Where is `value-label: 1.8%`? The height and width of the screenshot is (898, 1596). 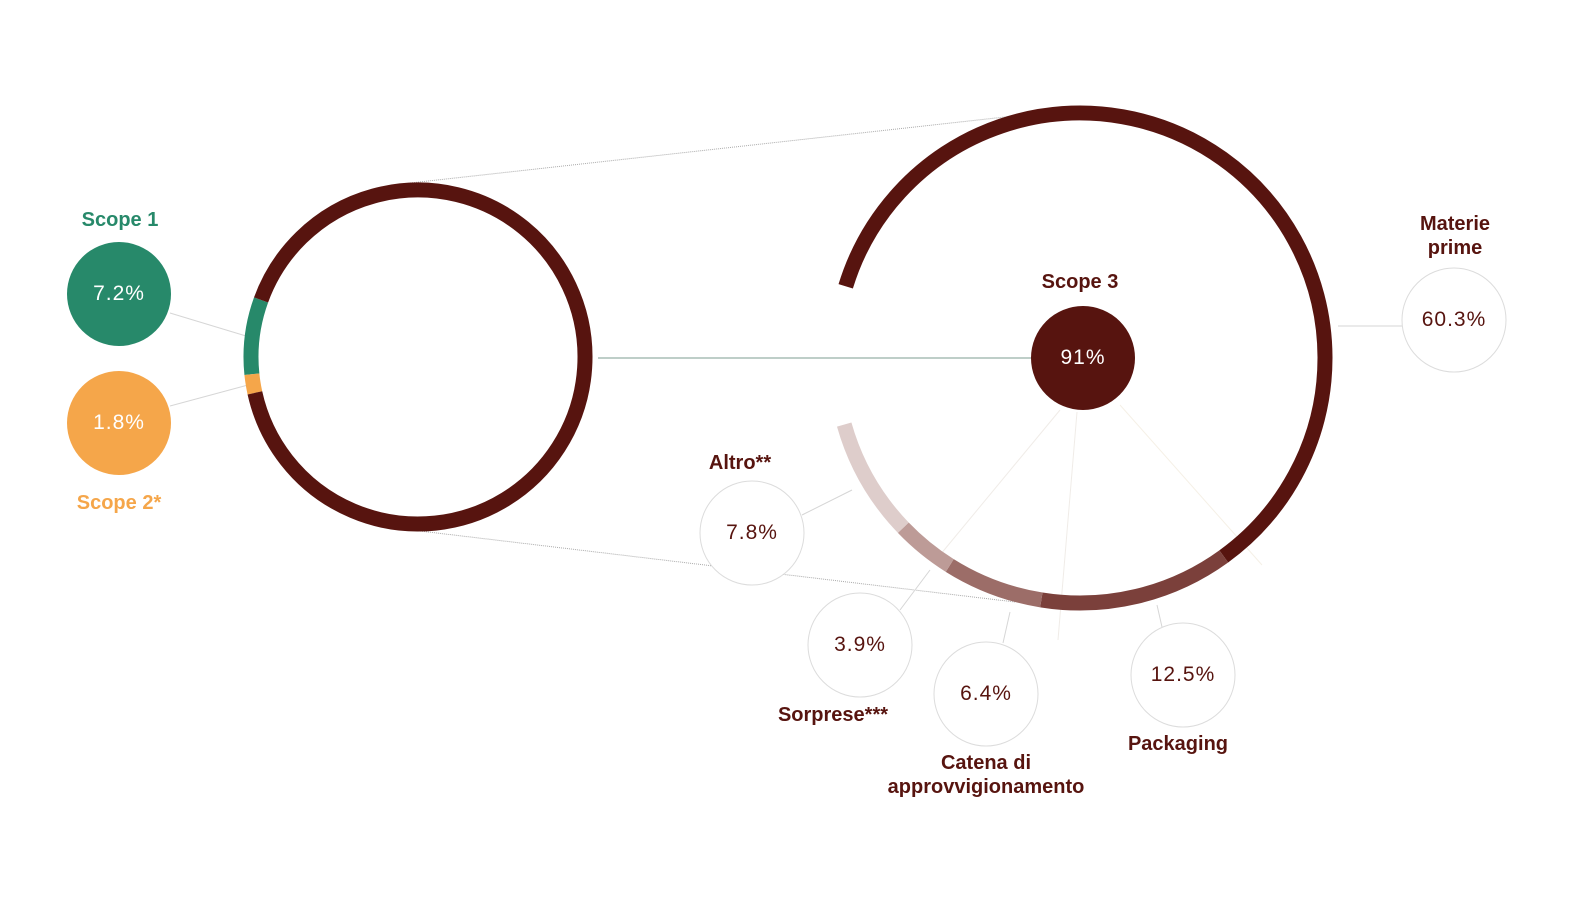 value-label: 1.8% is located at coordinates (119, 422).